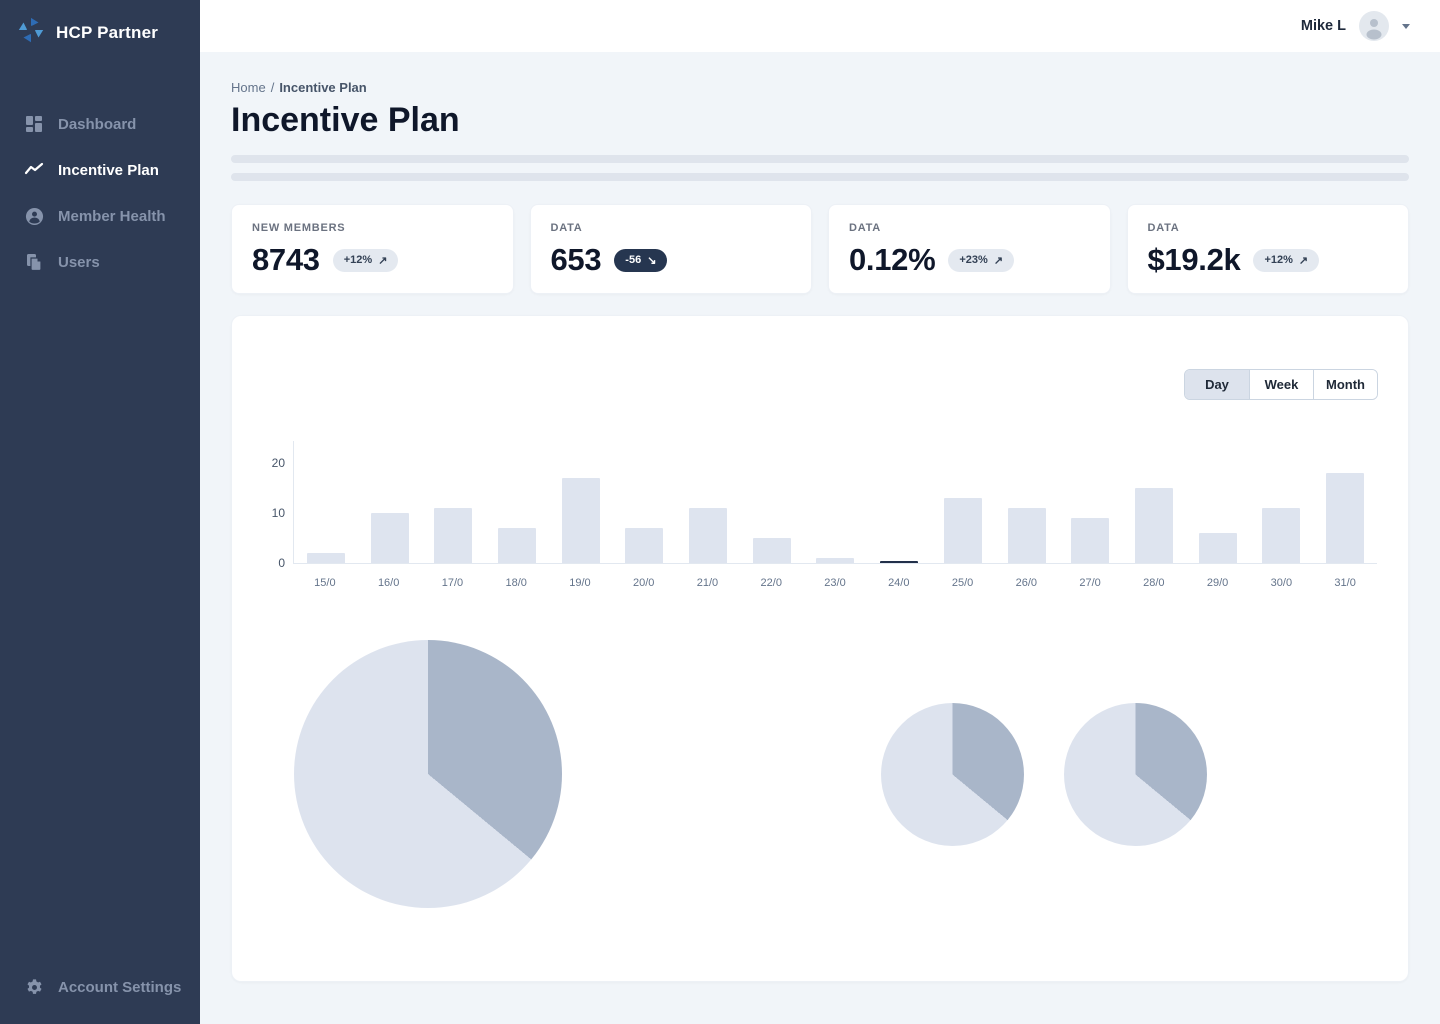 The height and width of the screenshot is (1024, 1440). Describe the element at coordinates (1217, 548) in the screenshot. I see `bar-29/0` at that location.